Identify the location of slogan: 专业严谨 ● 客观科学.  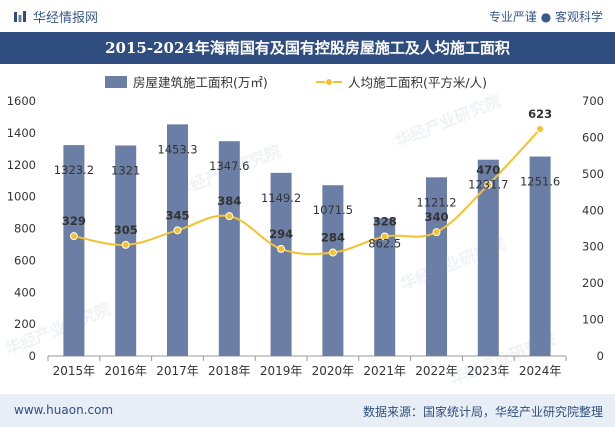
(545, 17).